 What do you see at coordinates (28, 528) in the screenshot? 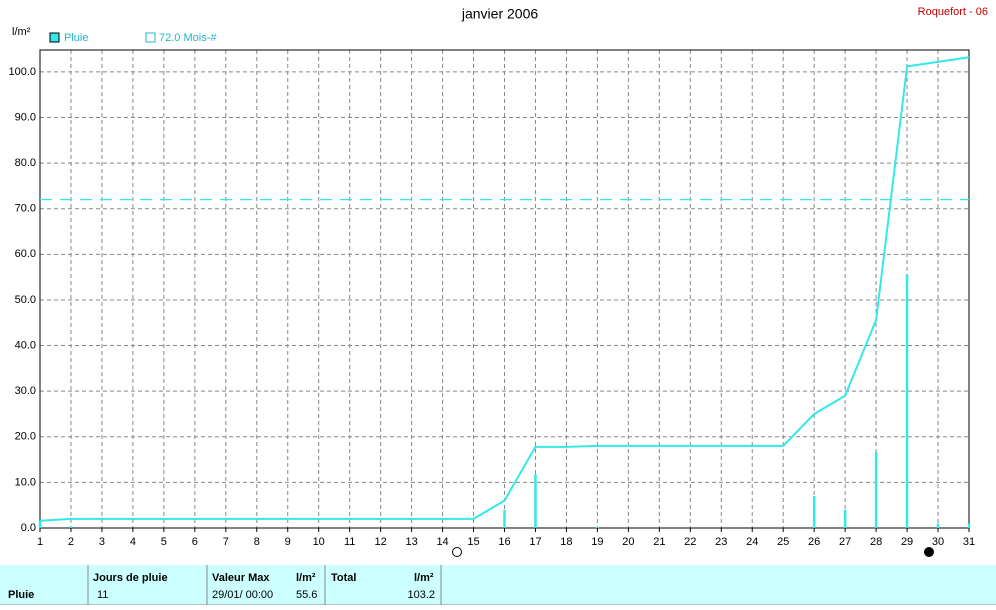
I see `y-tick-label: 0.0` at bounding box center [28, 528].